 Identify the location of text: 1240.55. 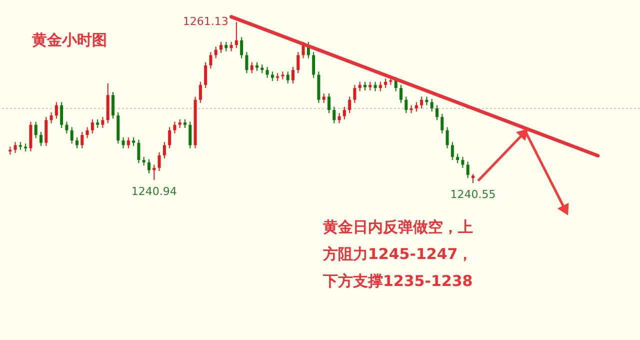
(473, 195).